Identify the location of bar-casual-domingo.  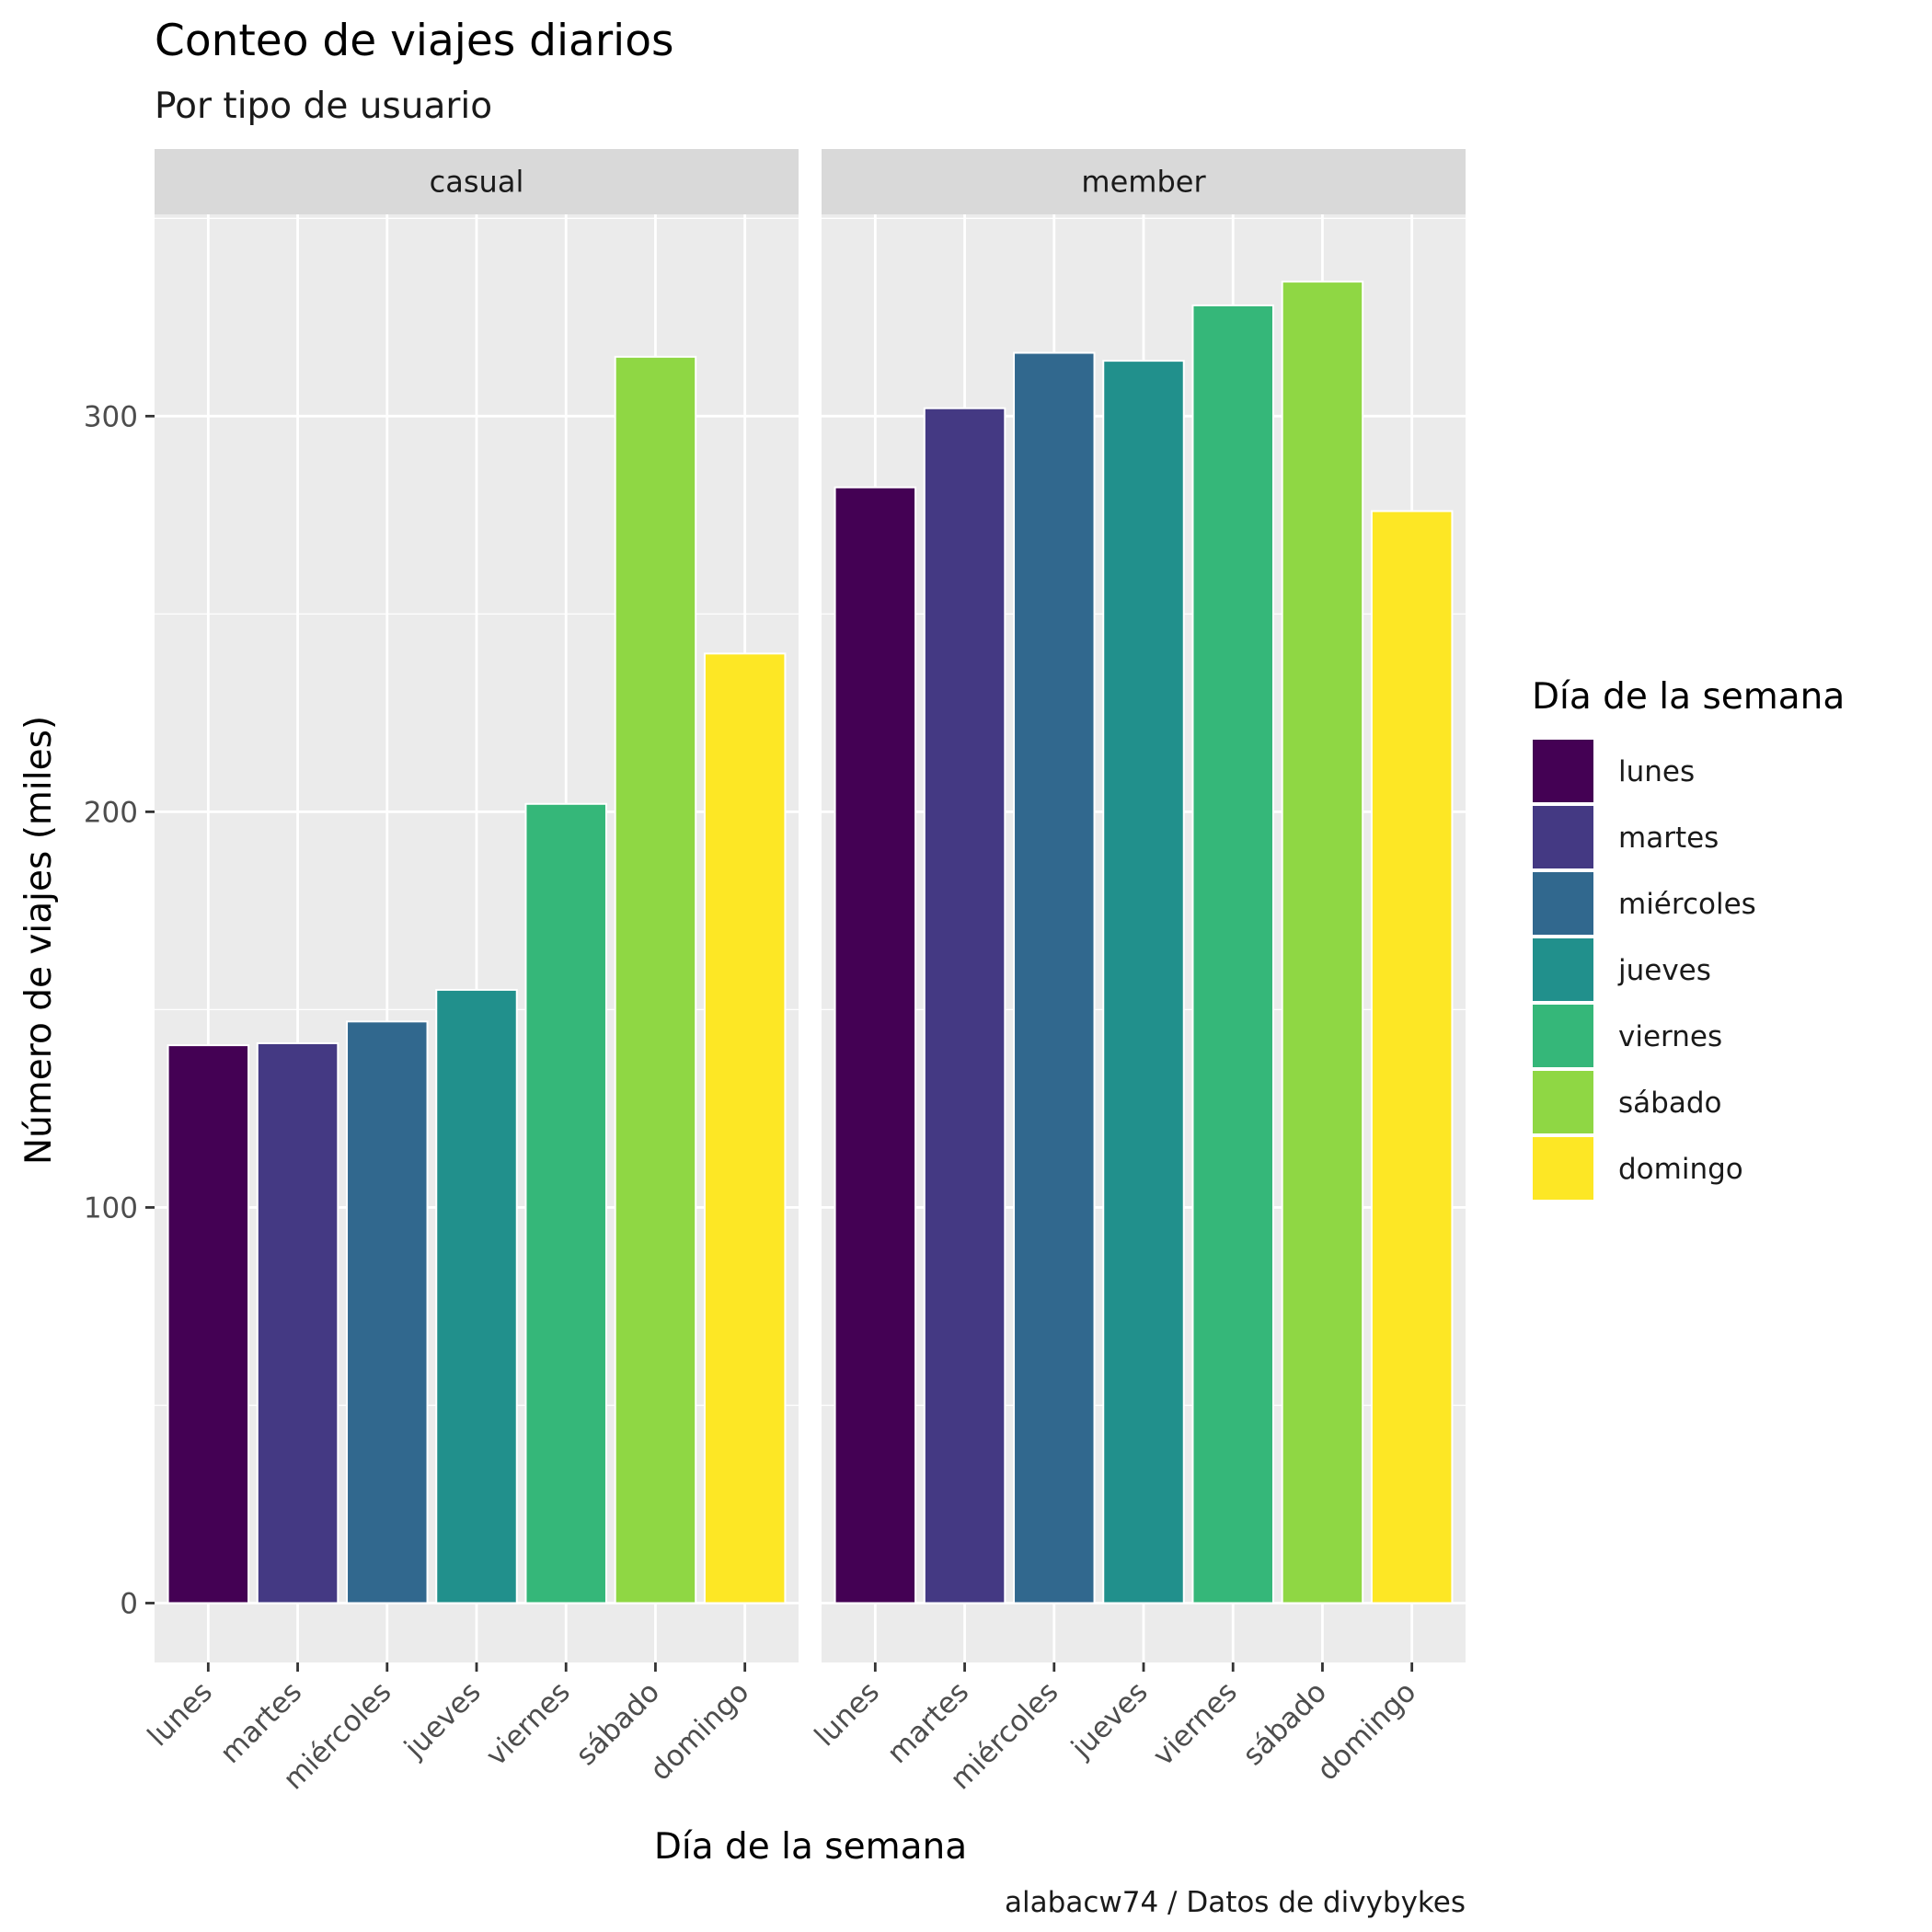
(745, 1128).